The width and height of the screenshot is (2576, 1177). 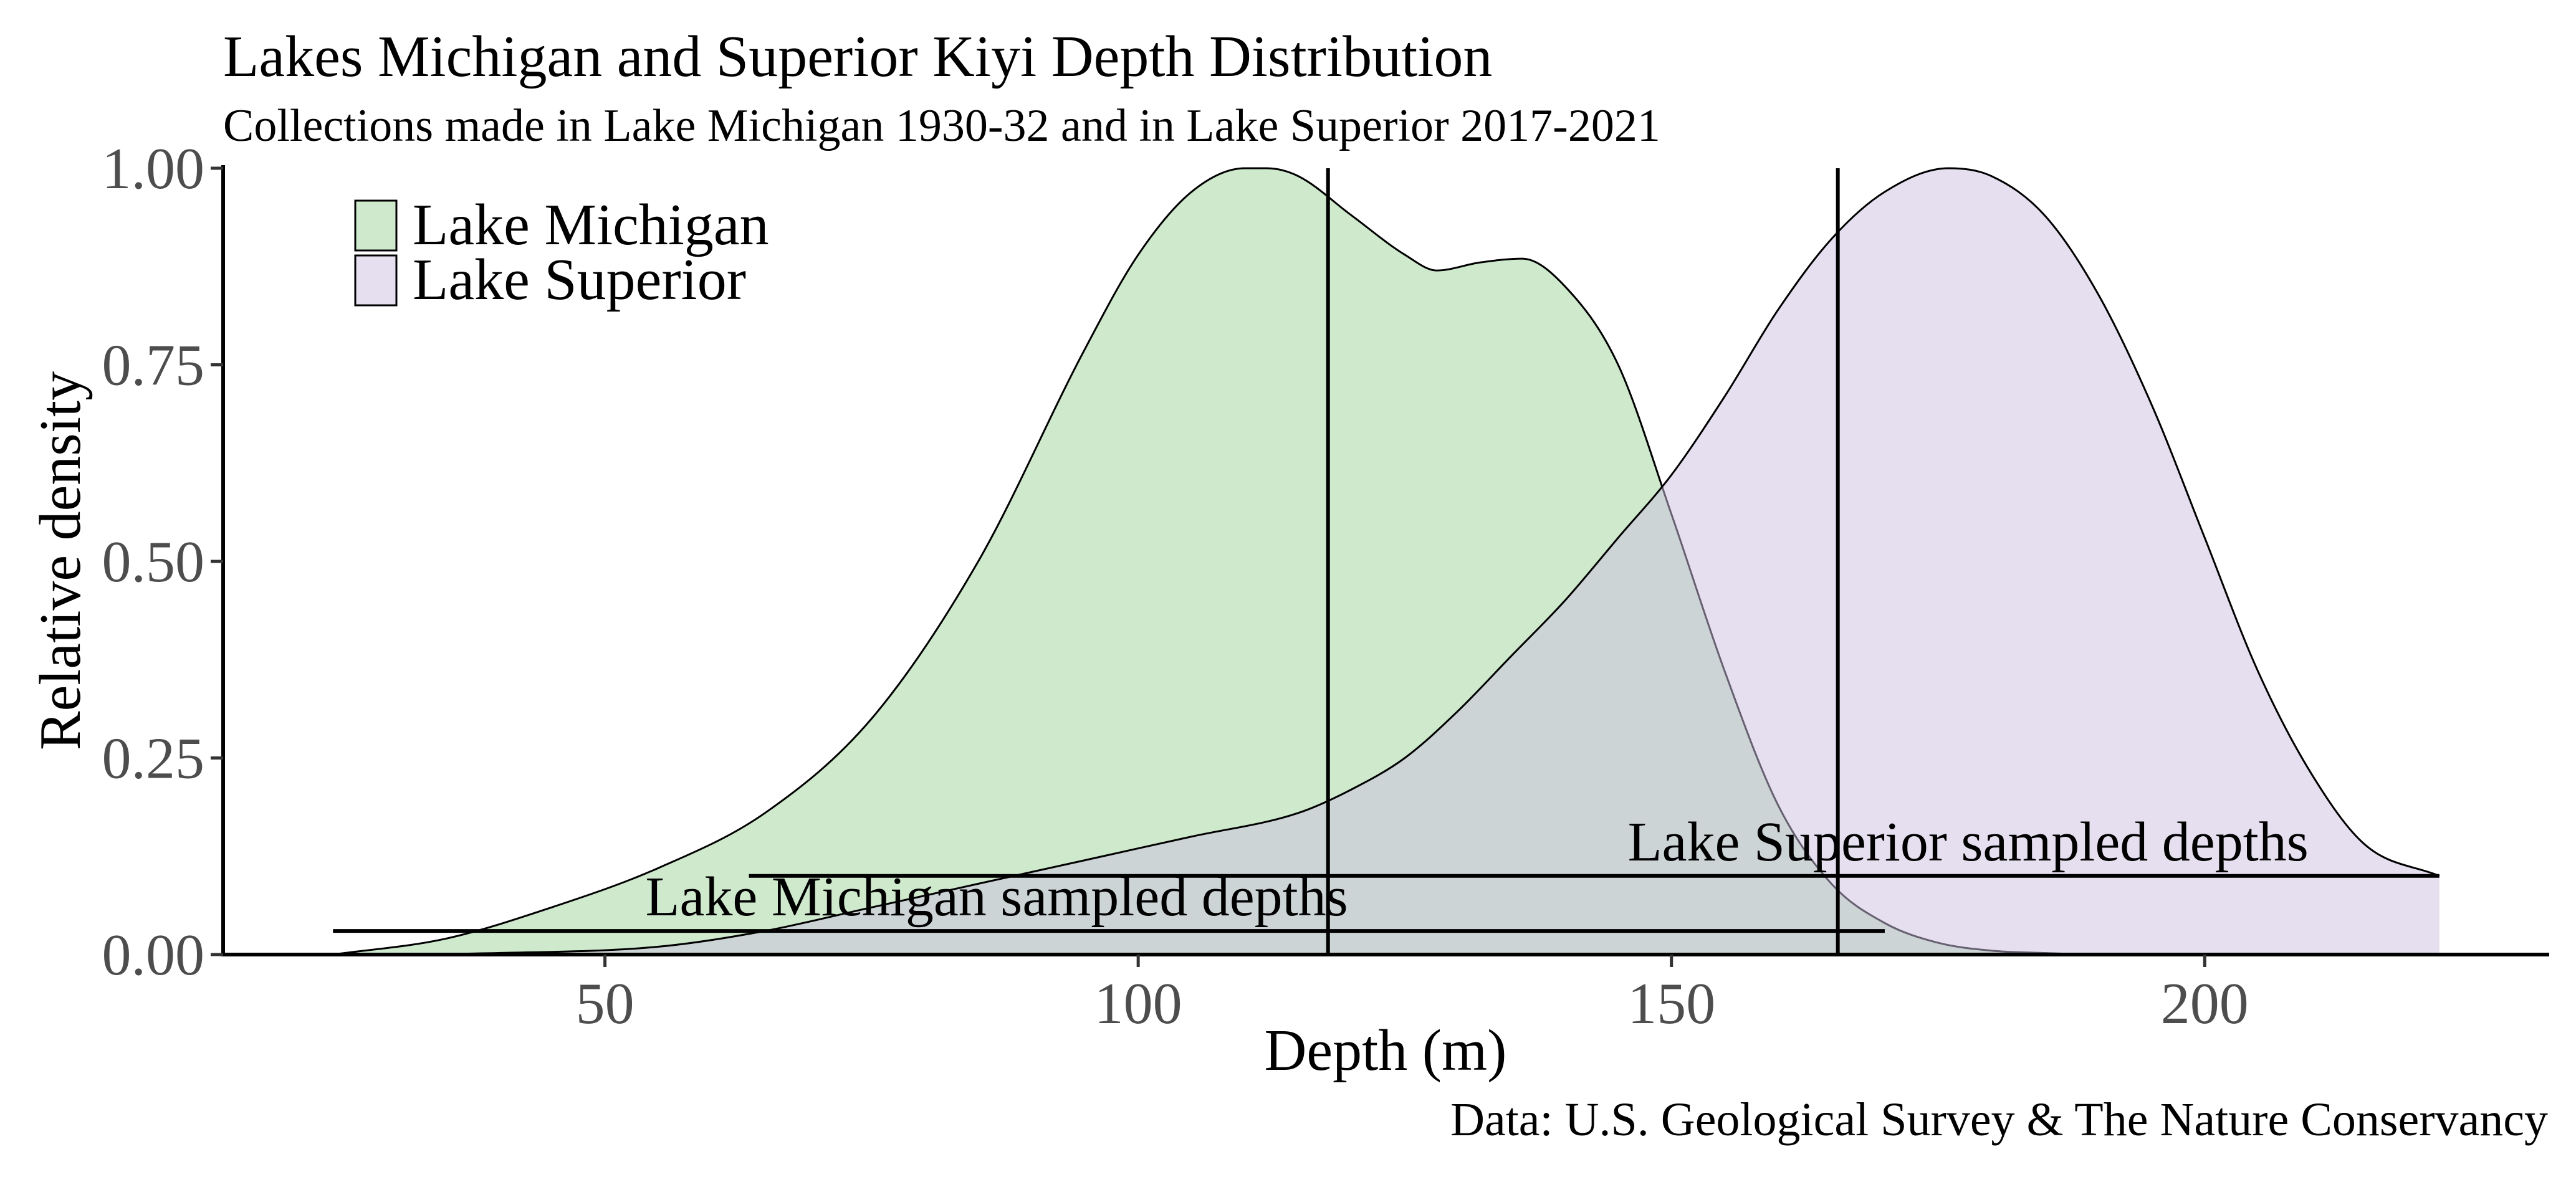 I want to click on y-tick-label-0: 0.00, so click(x=153, y=956).